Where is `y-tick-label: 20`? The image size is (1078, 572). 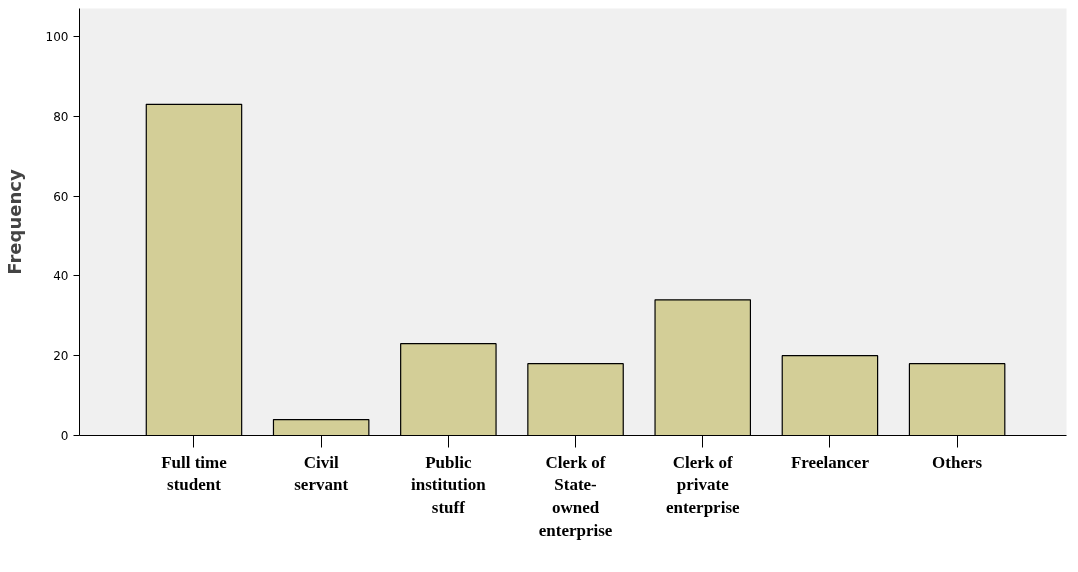
y-tick-label: 20 is located at coordinates (61, 356).